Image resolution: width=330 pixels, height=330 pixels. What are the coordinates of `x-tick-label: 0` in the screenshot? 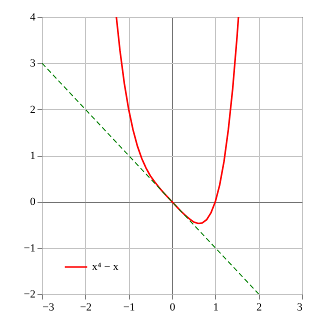 It's located at (173, 308).